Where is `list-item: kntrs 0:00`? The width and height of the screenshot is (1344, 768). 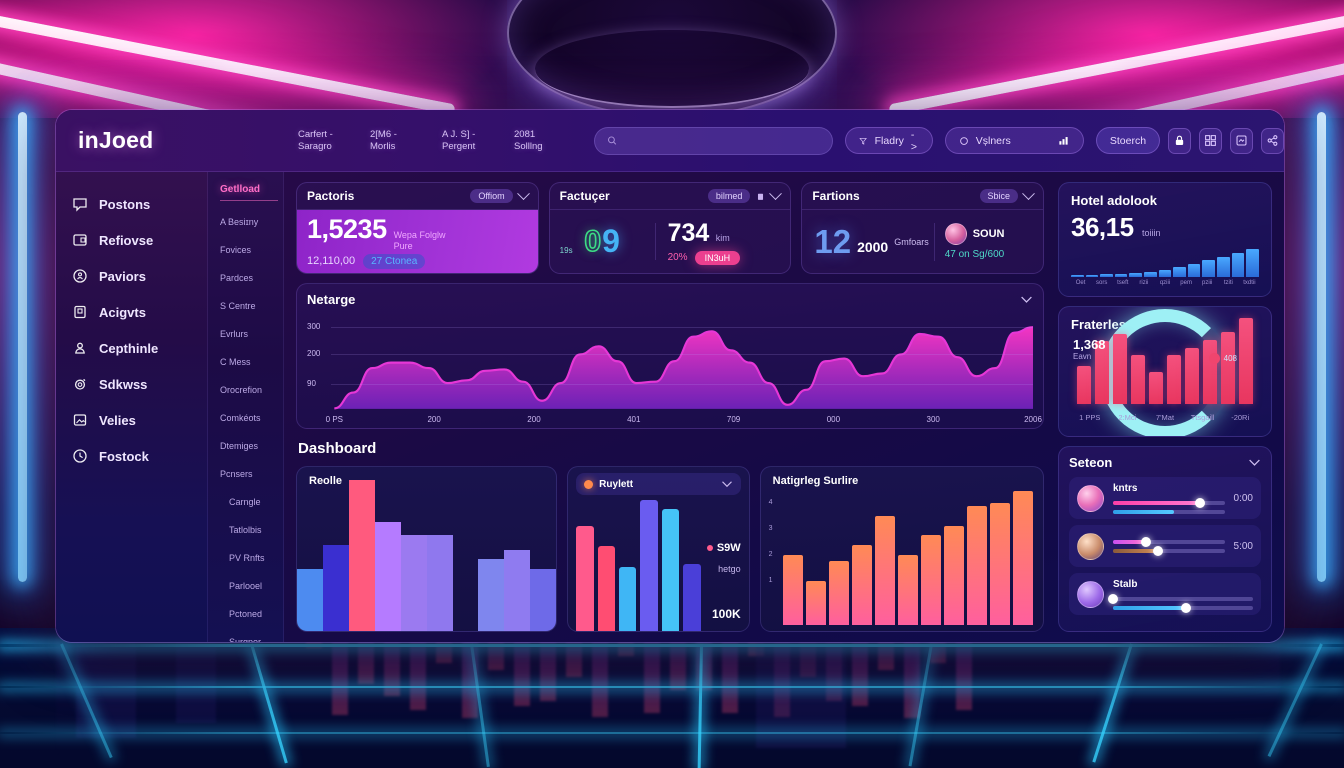
list-item: kntrs 0:00 is located at coordinates (1165, 498).